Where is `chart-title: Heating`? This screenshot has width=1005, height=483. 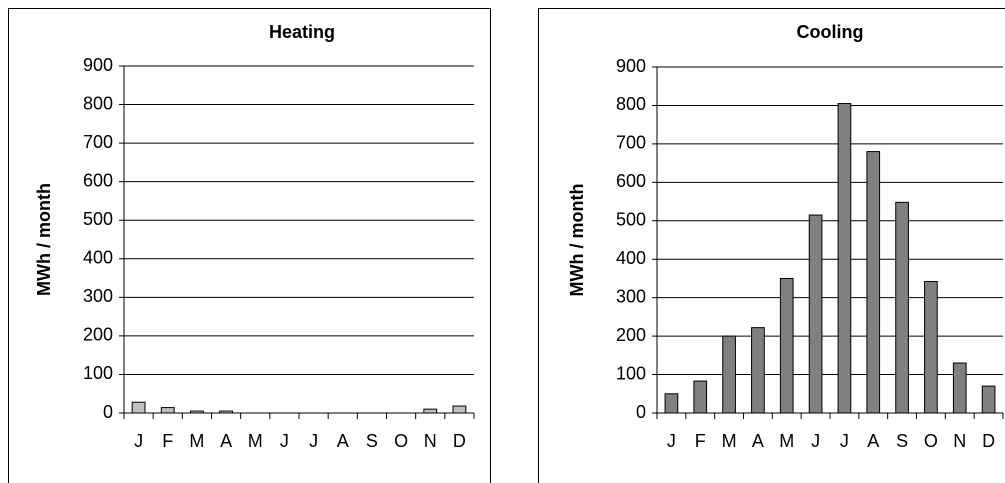
chart-title: Heating is located at coordinates (302, 32).